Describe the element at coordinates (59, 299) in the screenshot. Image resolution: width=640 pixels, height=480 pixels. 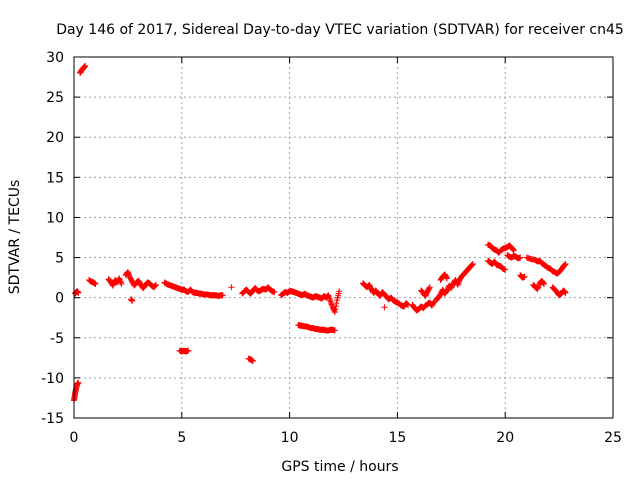
I see `y-tick-label: 0` at that location.